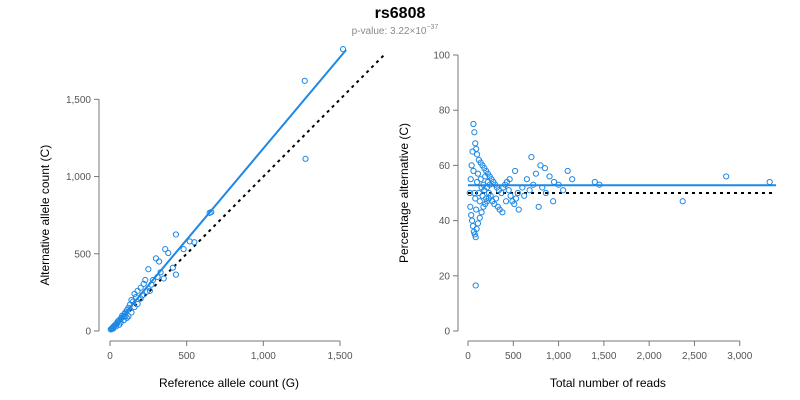 Image resolution: width=800 pixels, height=400 pixels. What do you see at coordinates (400, 13) in the screenshot?
I see `figure-title: rs6808` at bounding box center [400, 13].